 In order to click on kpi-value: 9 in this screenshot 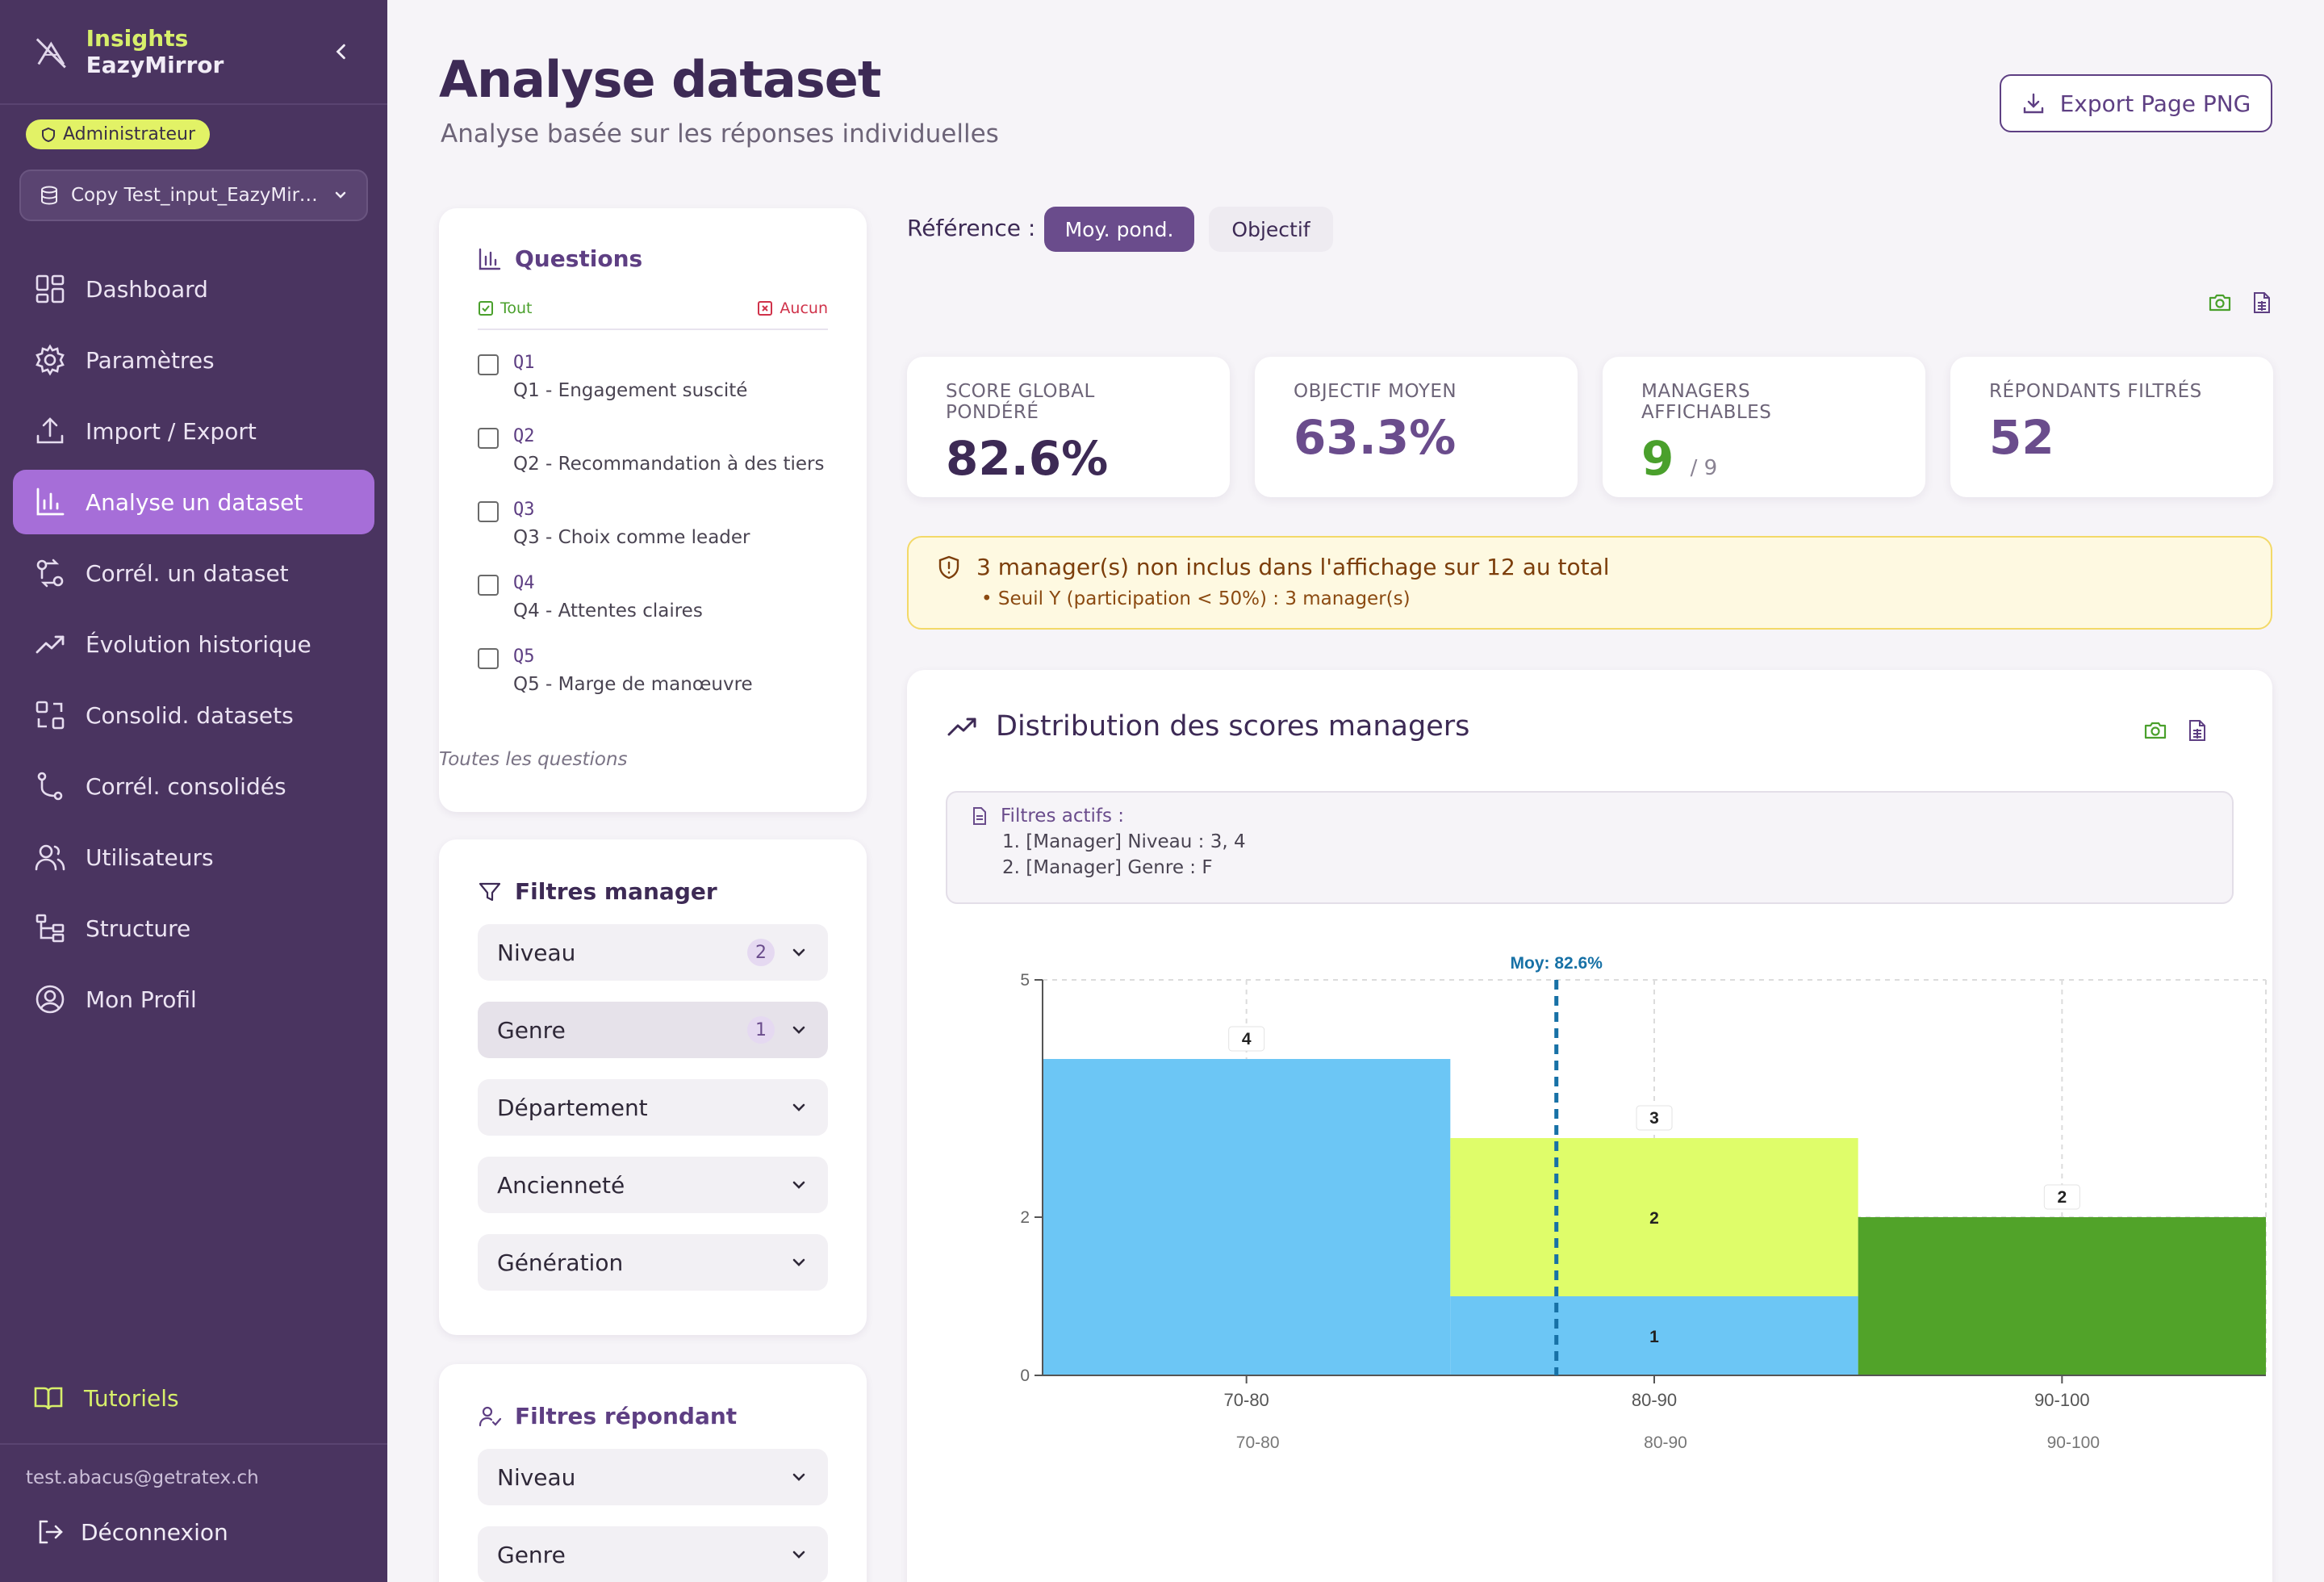, I will do `click(1657, 458)`.